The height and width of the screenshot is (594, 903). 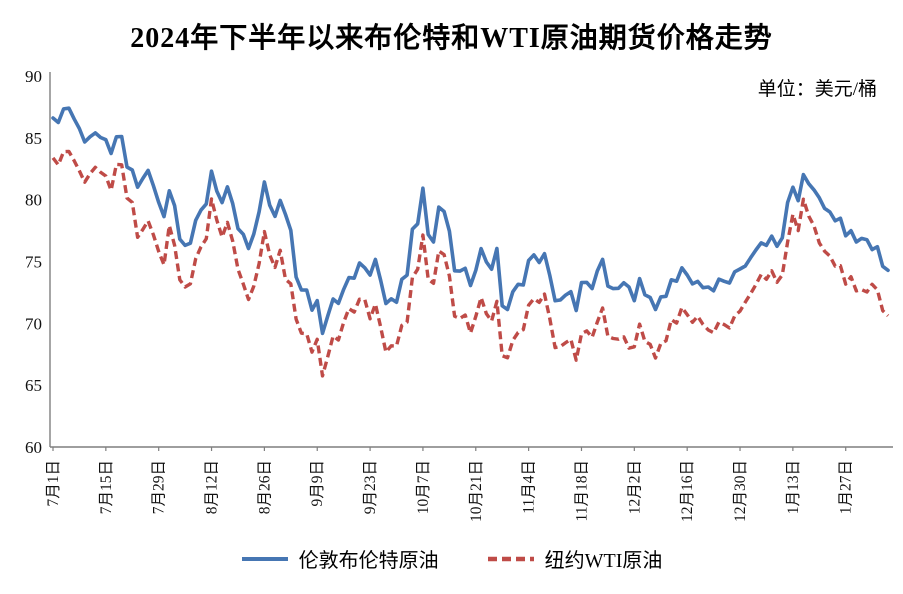 I want to click on x-tick-label: 8月26日, so click(x=264, y=487).